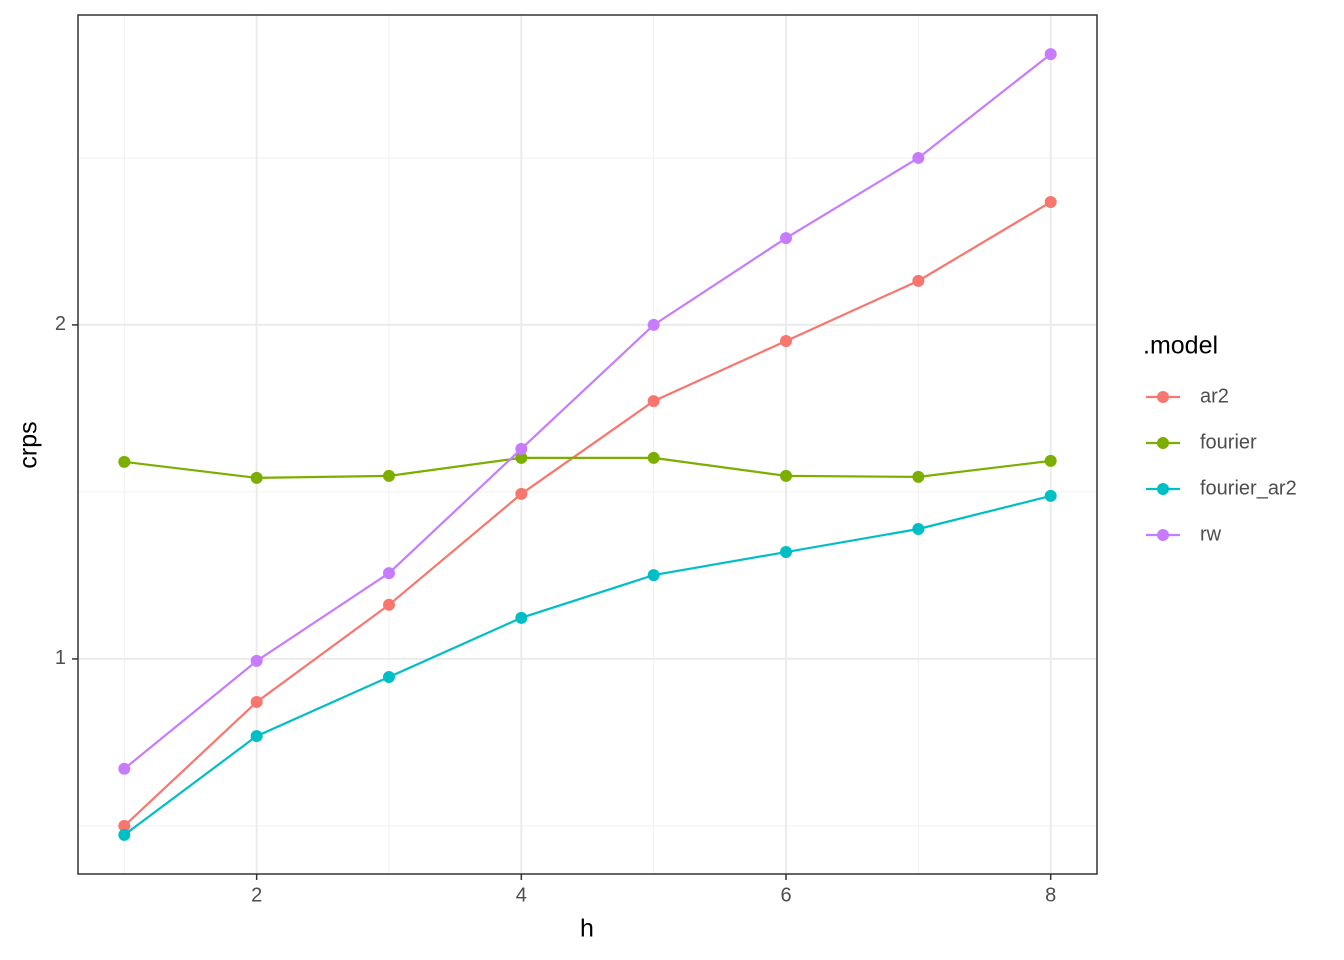 This screenshot has height=960, width=1344. I want to click on legend-title: .model, so click(1180, 346).